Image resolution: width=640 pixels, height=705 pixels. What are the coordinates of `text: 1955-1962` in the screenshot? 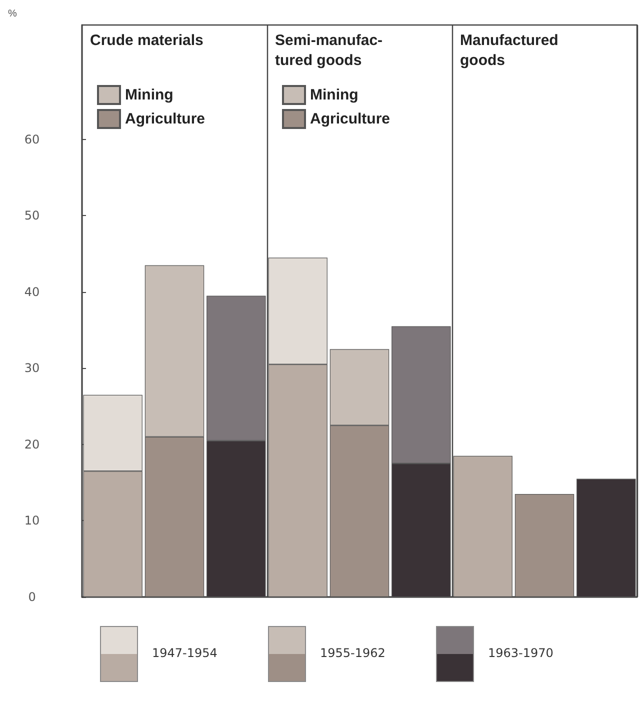 It's located at (353, 653).